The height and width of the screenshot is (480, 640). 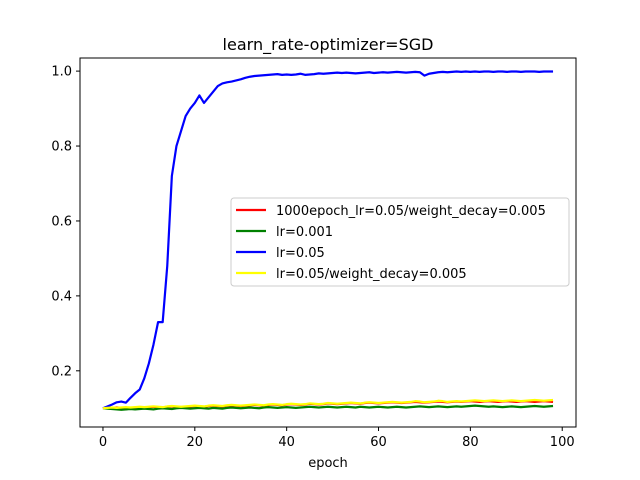 What do you see at coordinates (378, 442) in the screenshot?
I see `x-tick-label: 60` at bounding box center [378, 442].